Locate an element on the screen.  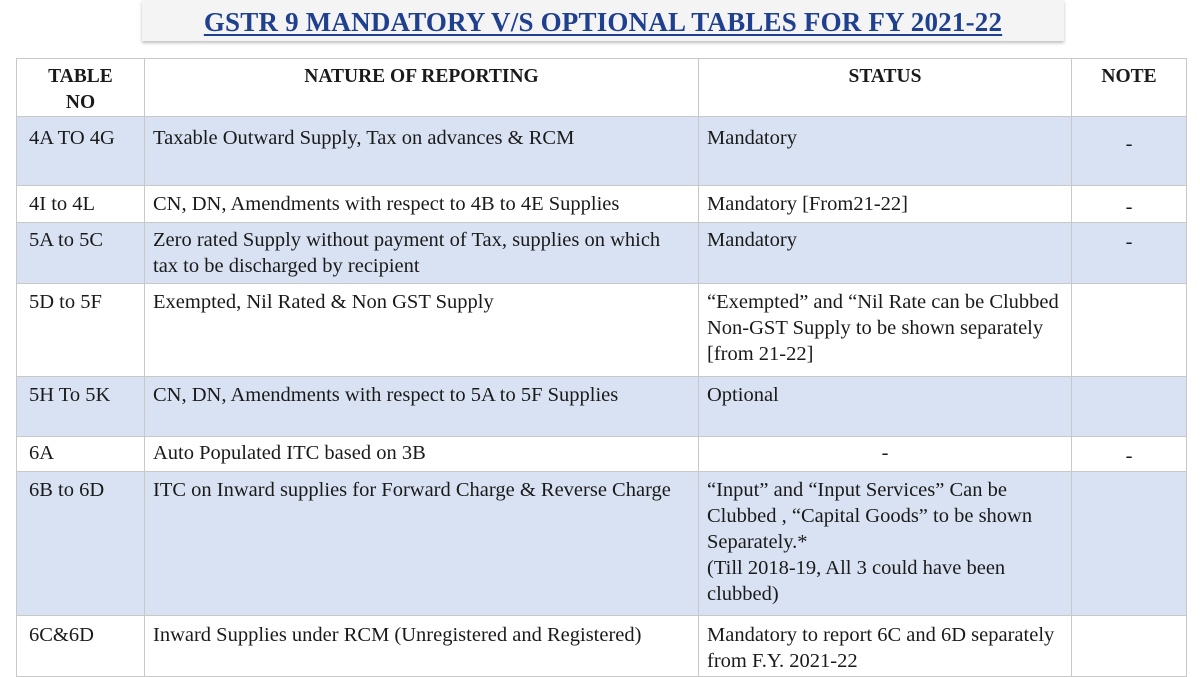
header-nature-of-reporting: NATURE OF REPORTING is located at coordinates (421, 87).